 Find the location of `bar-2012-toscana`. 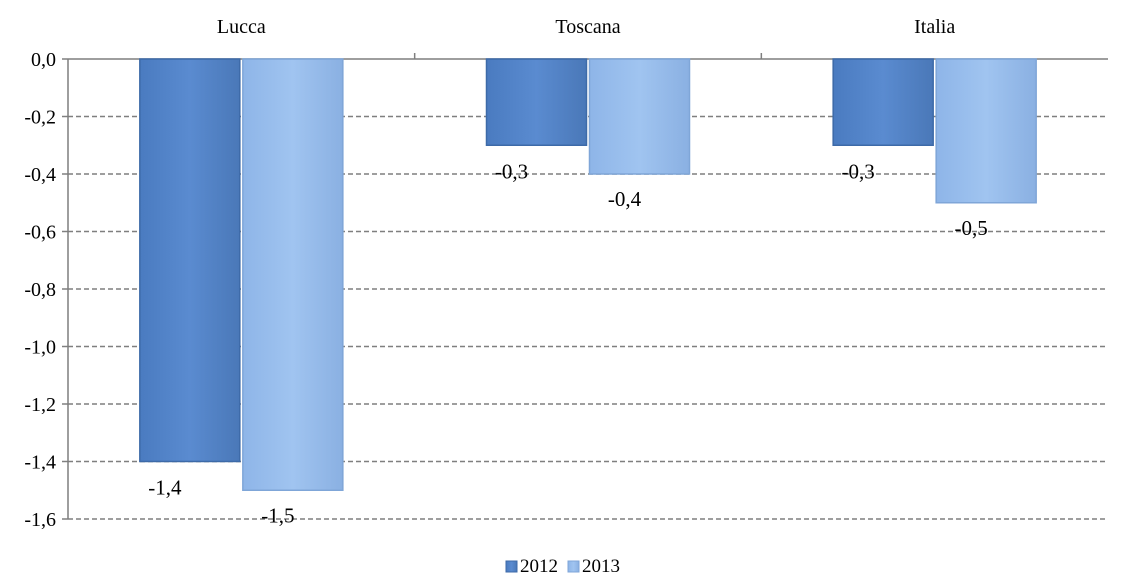

bar-2012-toscana is located at coordinates (536, 102).